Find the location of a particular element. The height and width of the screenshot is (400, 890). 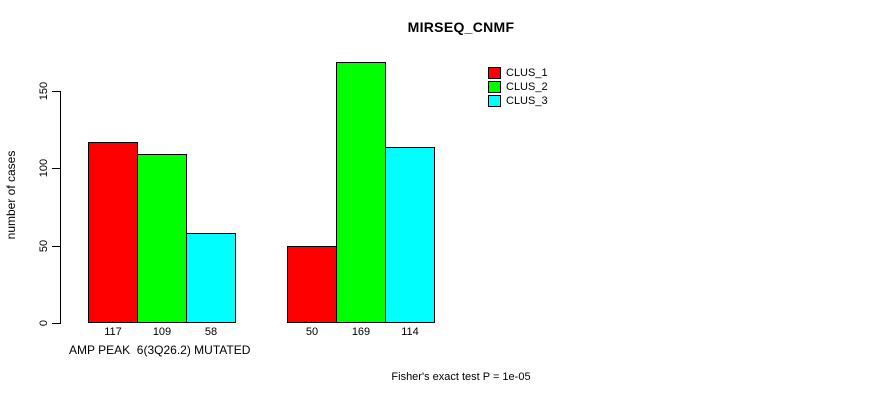

x-axis-label: AMP PEAK 6(3Q26.2) MUTATED is located at coordinates (160, 350).